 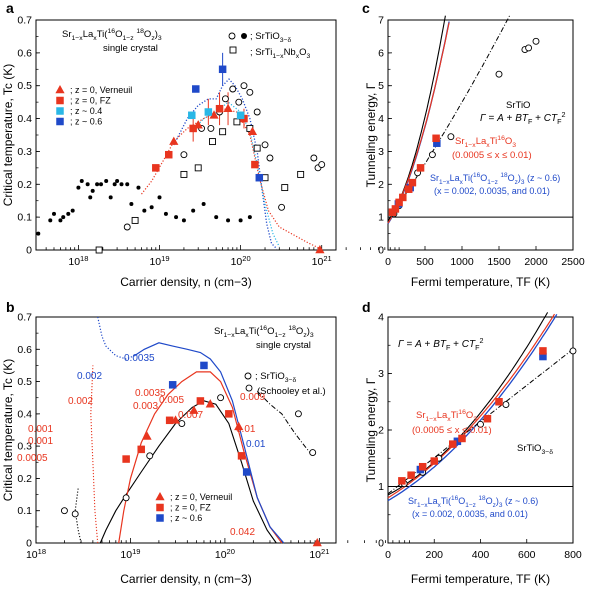 I want to click on panel-a-x-tick-label: 1021, so click(x=322, y=261).